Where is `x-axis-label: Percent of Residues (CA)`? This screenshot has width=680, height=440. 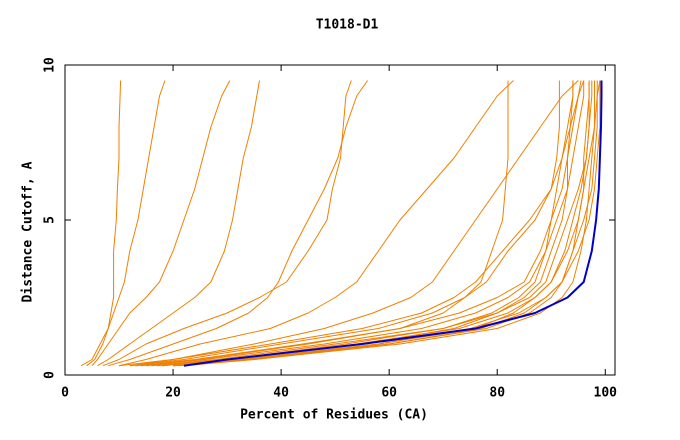 x-axis-label: Percent of Residues (CA) is located at coordinates (334, 415).